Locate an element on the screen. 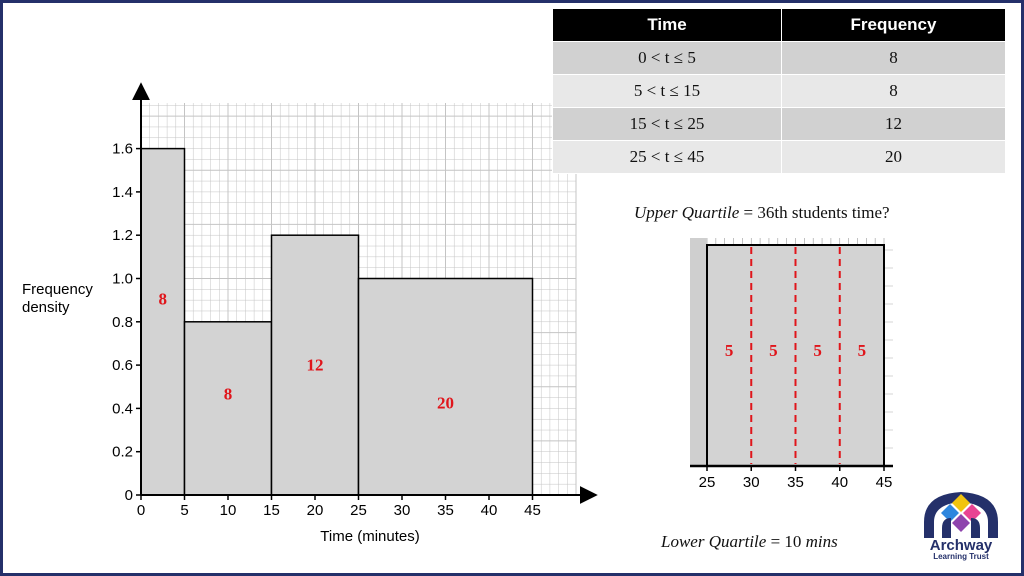 The image size is (1024, 576). bar-frequency-labels: 8 8 12 20 is located at coordinates (307, 350).